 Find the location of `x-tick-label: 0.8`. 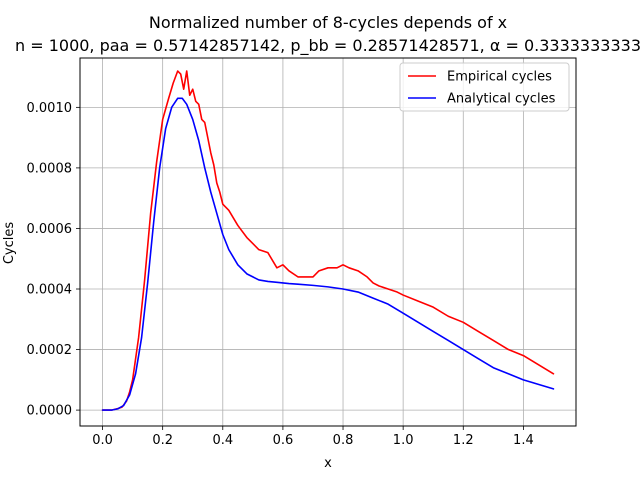

x-tick-label: 0.8 is located at coordinates (343, 440).